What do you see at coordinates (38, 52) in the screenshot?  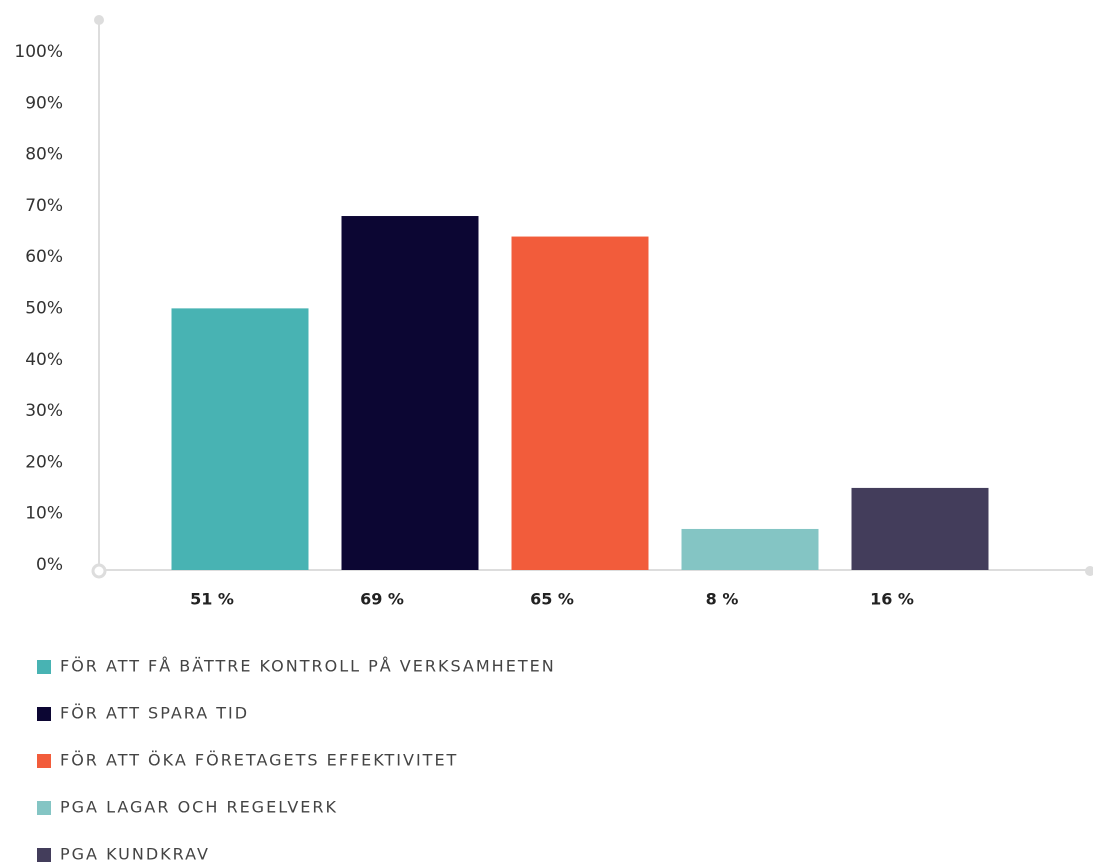 I see `y-tick-label: 100%` at bounding box center [38, 52].